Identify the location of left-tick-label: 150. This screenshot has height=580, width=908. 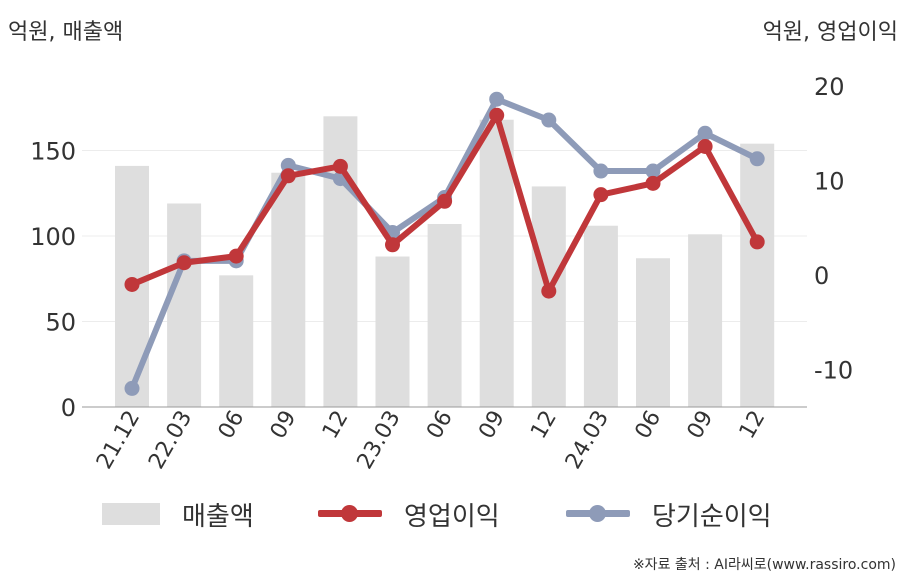
(53, 152).